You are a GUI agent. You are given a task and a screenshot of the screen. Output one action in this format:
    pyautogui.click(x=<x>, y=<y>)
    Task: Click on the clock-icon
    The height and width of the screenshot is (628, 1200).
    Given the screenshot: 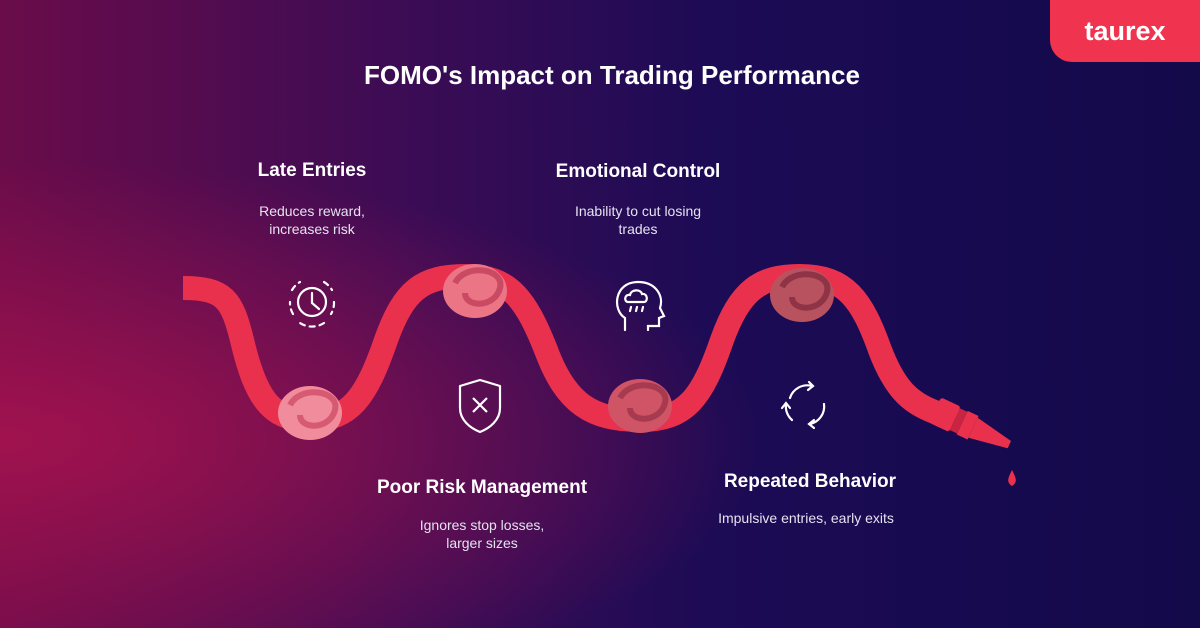 What is the action you would take?
    pyautogui.click(x=312, y=304)
    